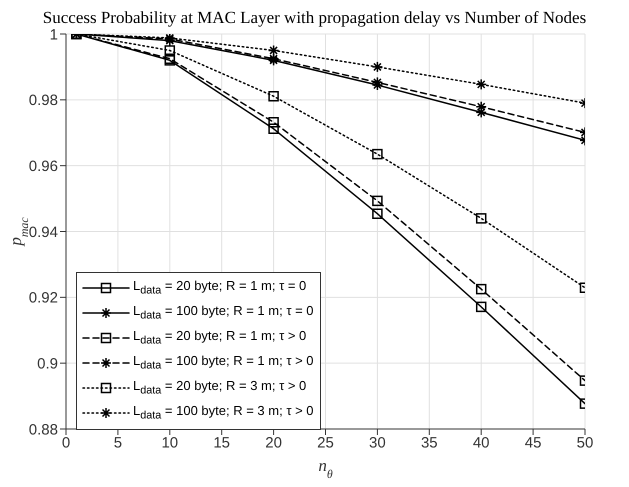 This screenshot has height=487, width=629. What do you see at coordinates (585, 443) in the screenshot?
I see `x-tick-label: 50` at bounding box center [585, 443].